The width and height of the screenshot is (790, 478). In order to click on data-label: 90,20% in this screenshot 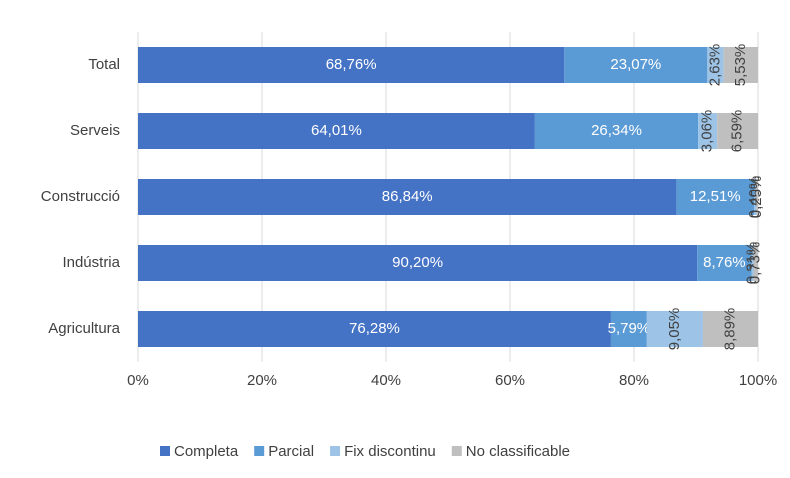, I will do `click(417, 262)`.